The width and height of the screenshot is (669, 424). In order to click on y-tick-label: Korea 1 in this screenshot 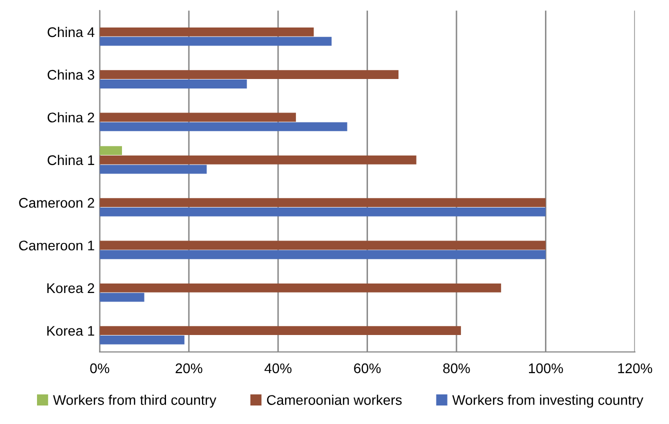, I will do `click(70, 331)`.